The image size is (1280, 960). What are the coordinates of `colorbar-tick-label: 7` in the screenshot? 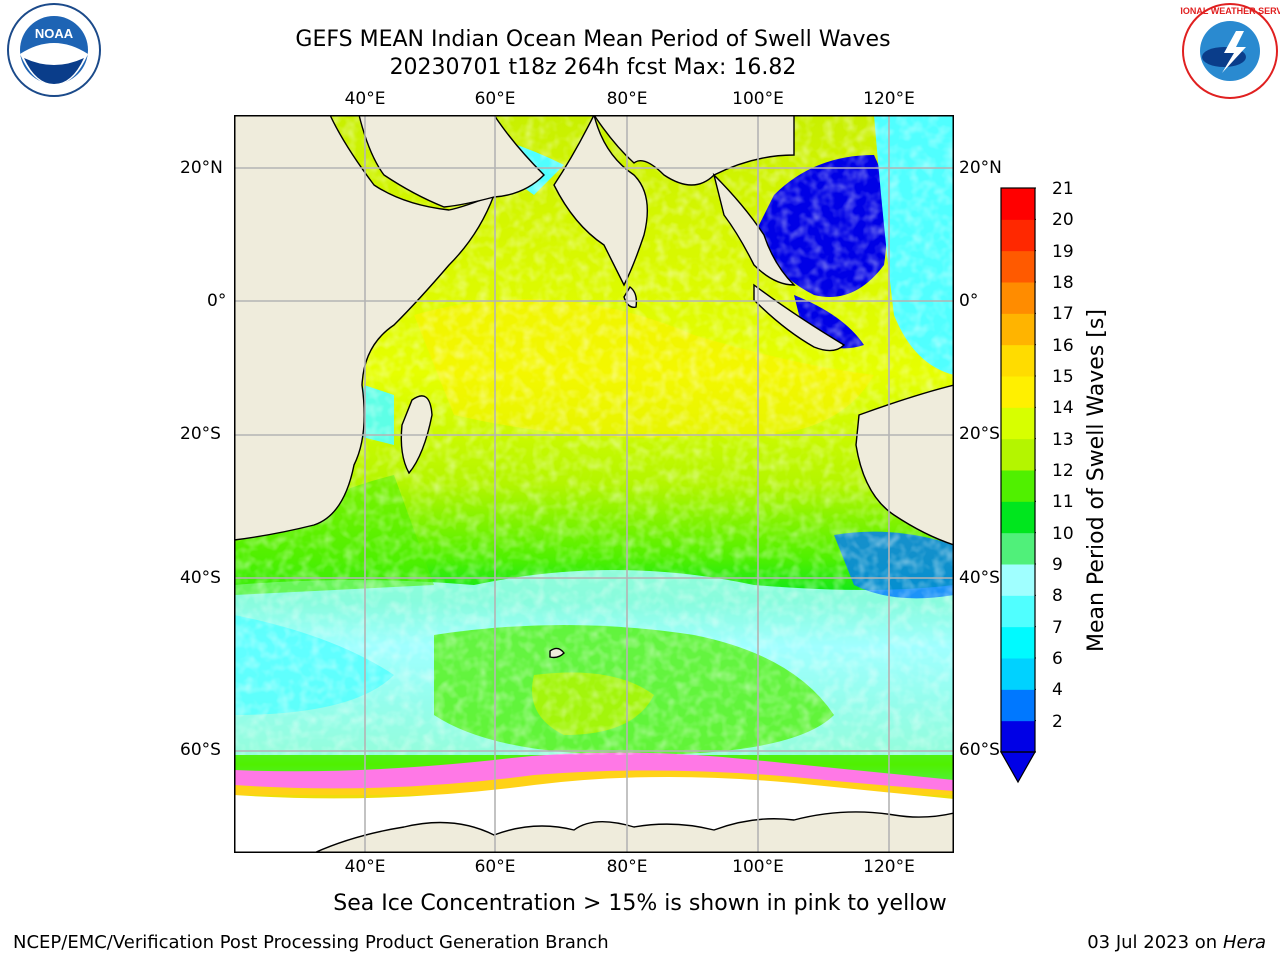 It's located at (1057, 627).